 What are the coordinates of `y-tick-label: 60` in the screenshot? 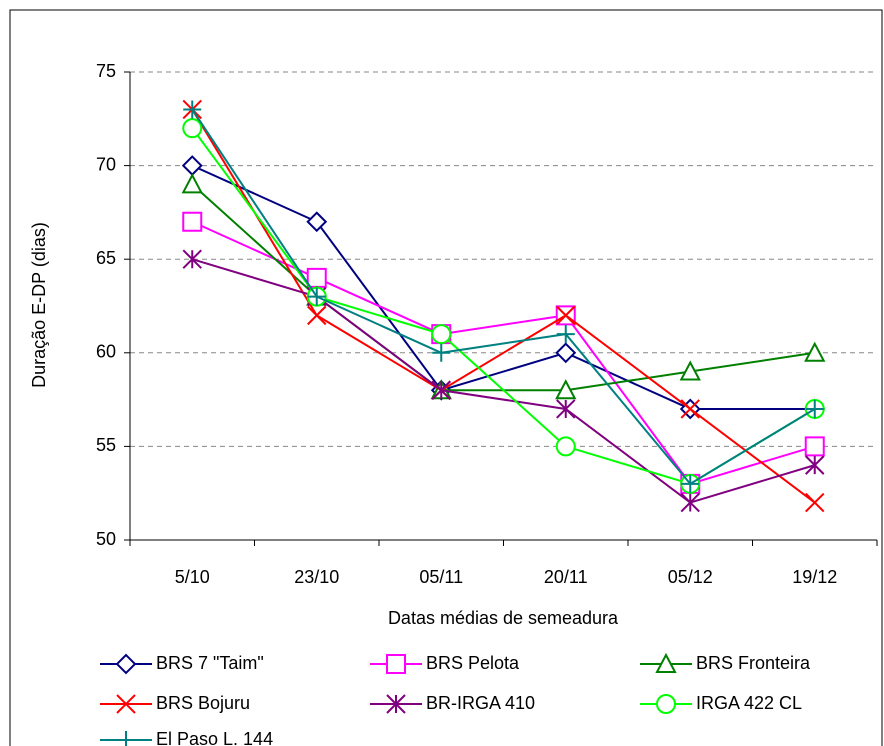 It's located at (106, 352).